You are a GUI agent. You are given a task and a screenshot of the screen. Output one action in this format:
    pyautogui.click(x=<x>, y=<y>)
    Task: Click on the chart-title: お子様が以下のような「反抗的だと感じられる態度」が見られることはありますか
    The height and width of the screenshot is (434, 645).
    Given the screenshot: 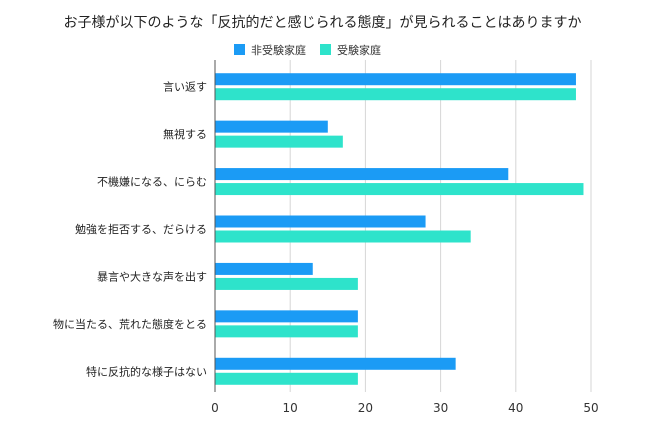 What is the action you would take?
    pyautogui.click(x=322, y=23)
    